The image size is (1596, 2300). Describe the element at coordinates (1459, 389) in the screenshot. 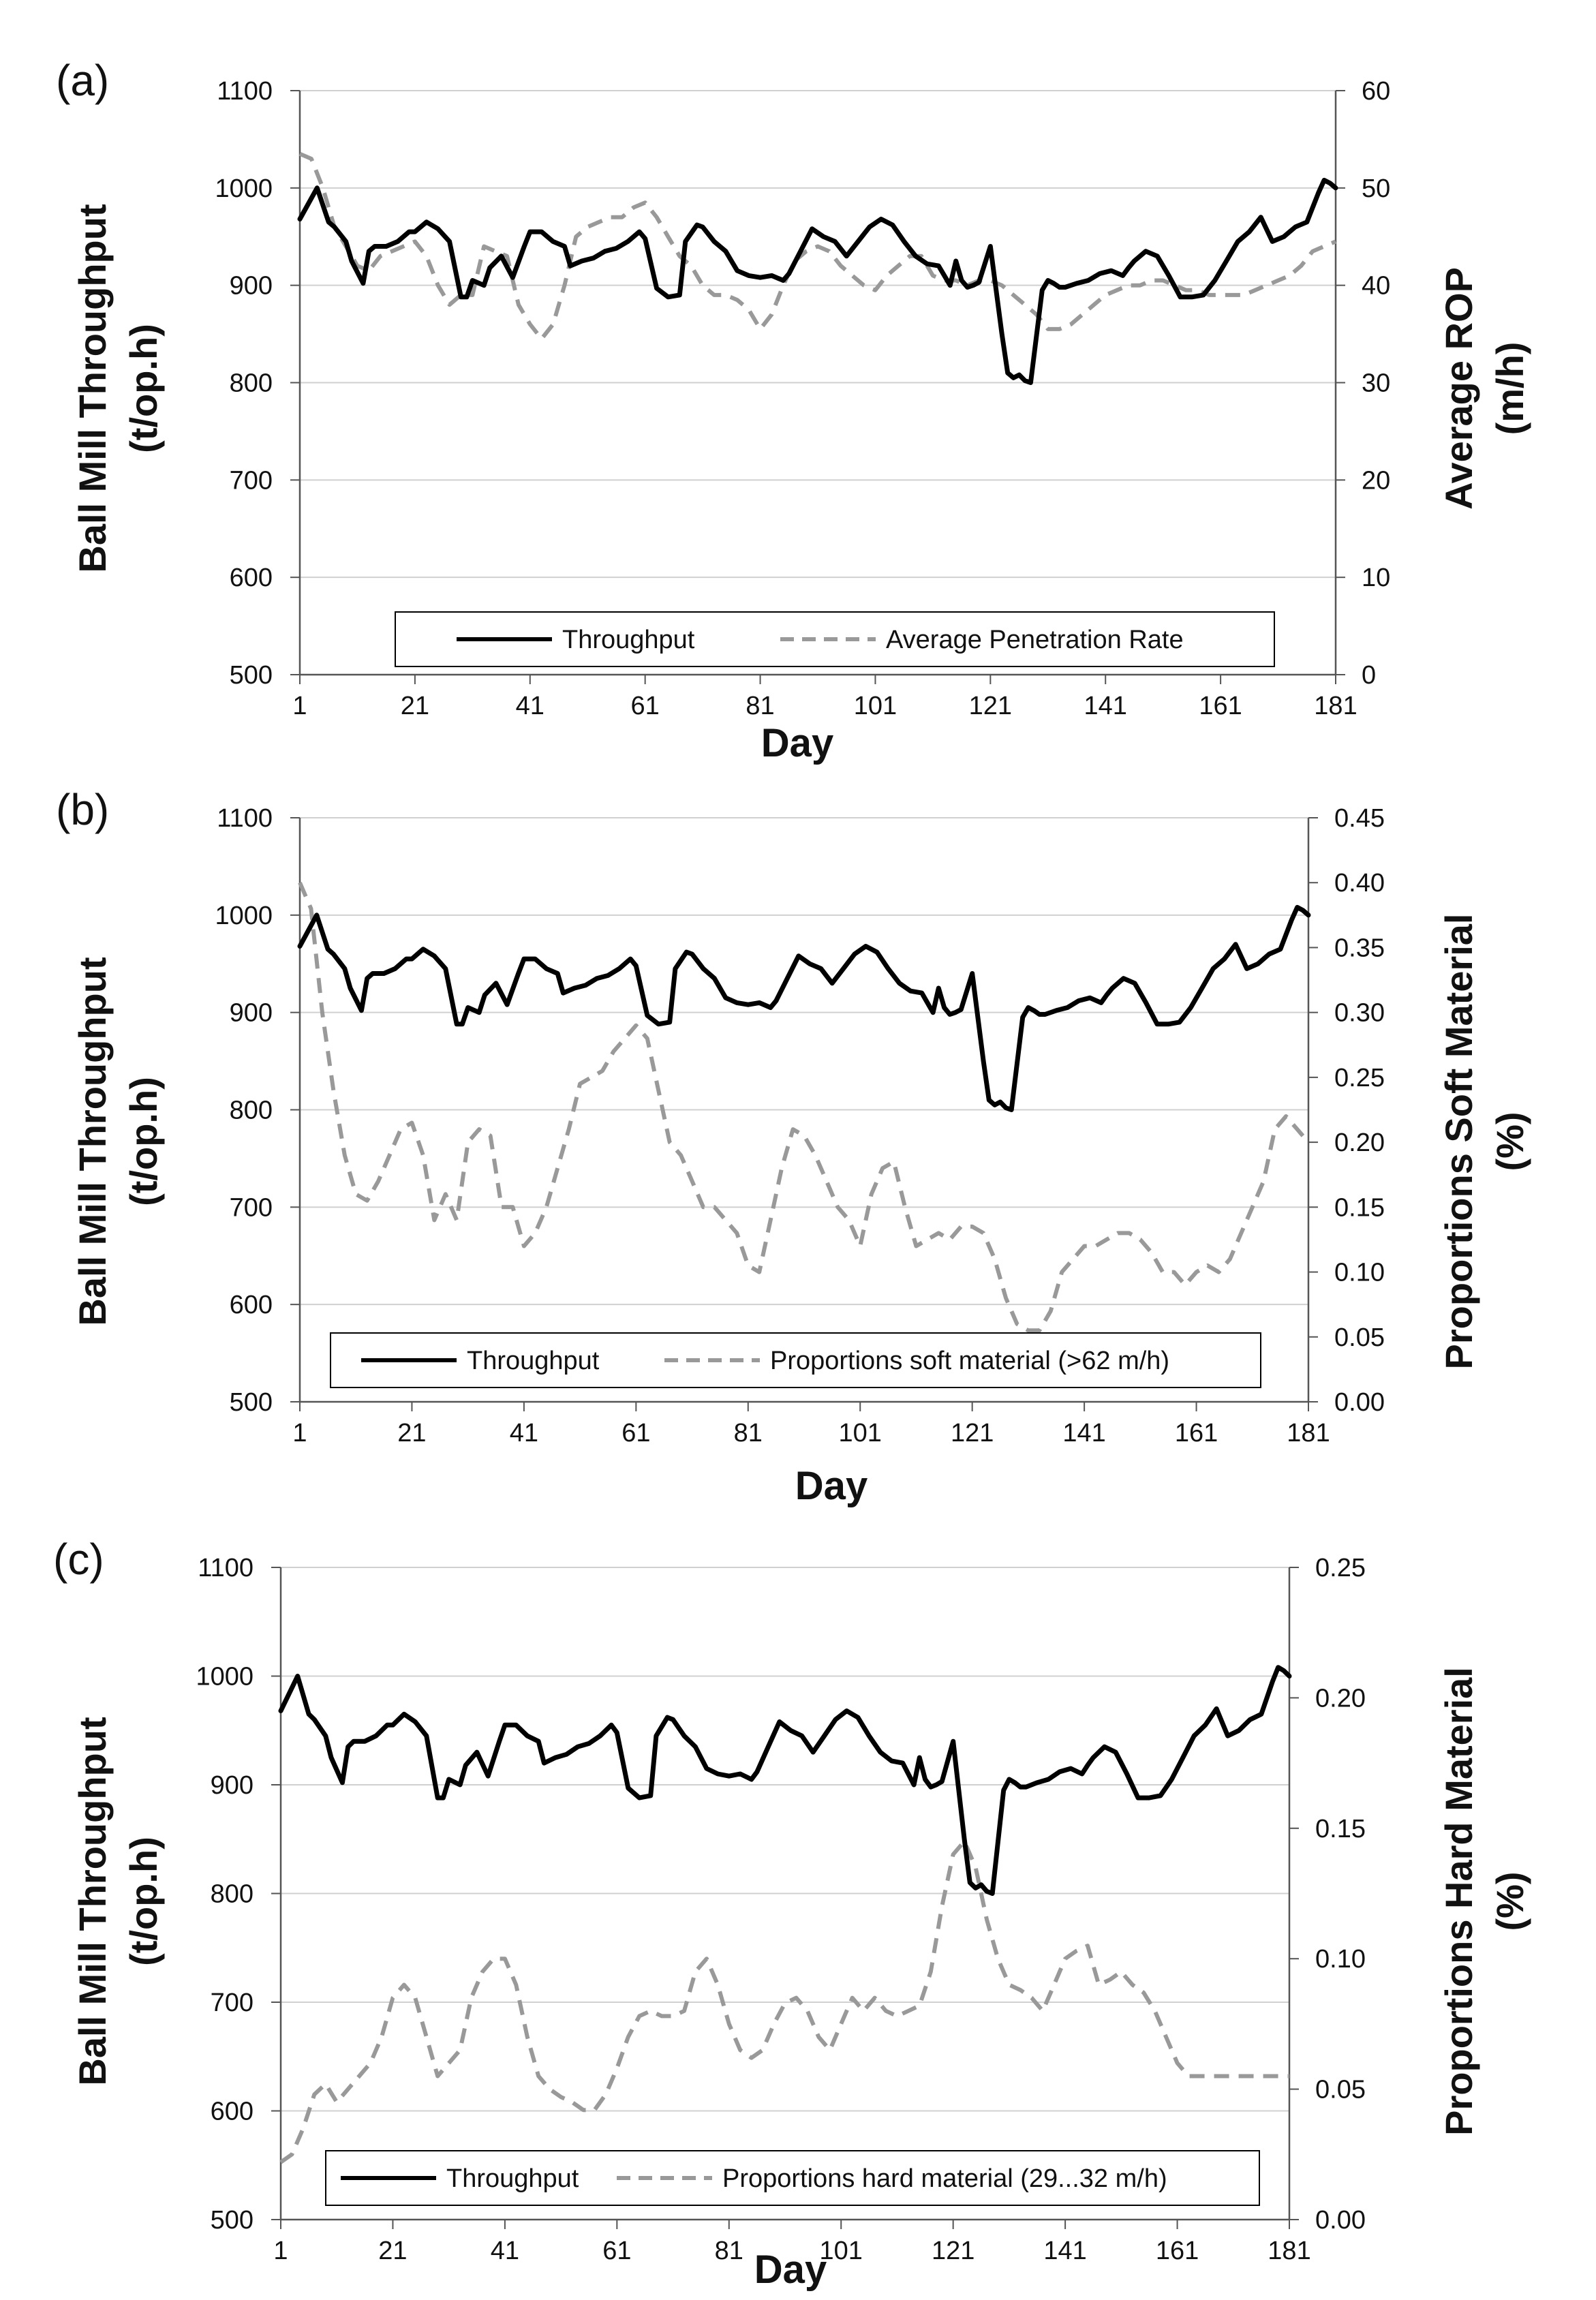

I see `panel-a-right-axis-label-line1: Average ROP` at that location.